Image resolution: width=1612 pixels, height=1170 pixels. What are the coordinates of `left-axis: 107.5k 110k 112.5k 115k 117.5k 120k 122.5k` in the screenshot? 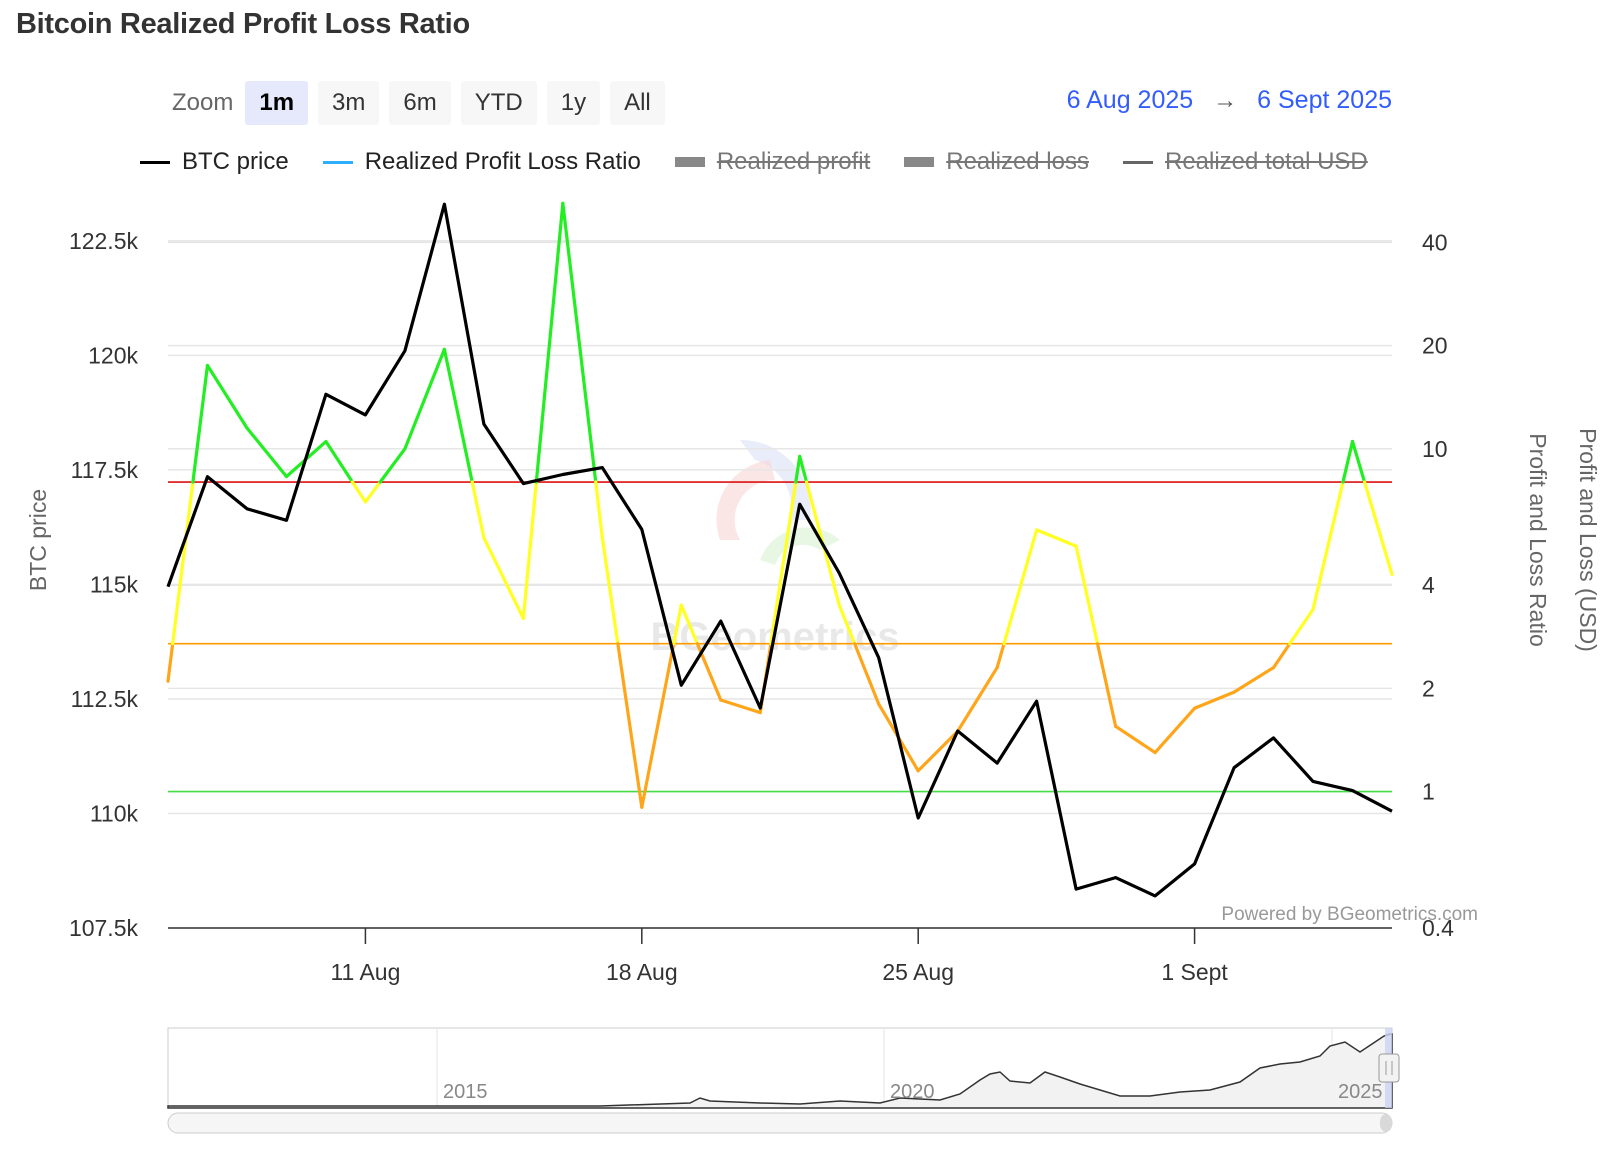 It's located at (104, 584).